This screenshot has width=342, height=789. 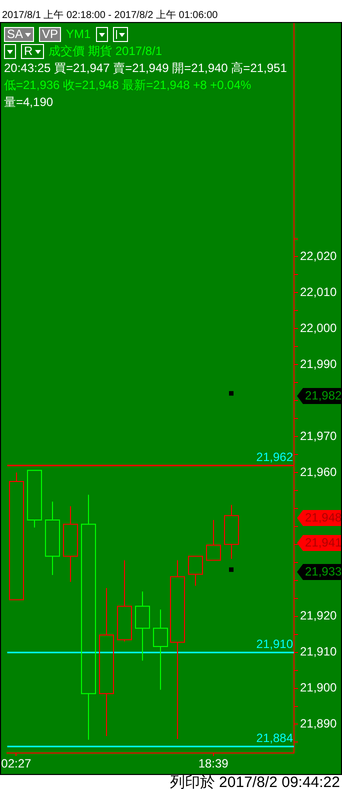 I want to click on chart-title: 2017/8/1 上午 02:18:00 - 2017/8/2 上午 01:06:00, so click(x=110, y=15).